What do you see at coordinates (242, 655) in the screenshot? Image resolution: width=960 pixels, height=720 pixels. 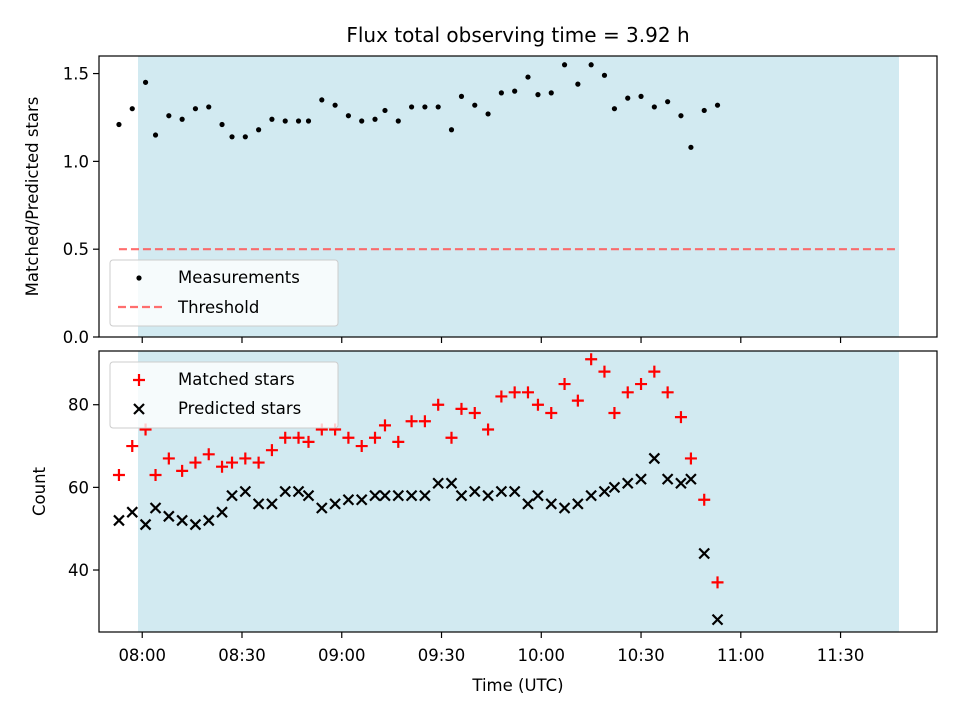 I see `bottom-x-tick-label: 08:30` at bounding box center [242, 655].